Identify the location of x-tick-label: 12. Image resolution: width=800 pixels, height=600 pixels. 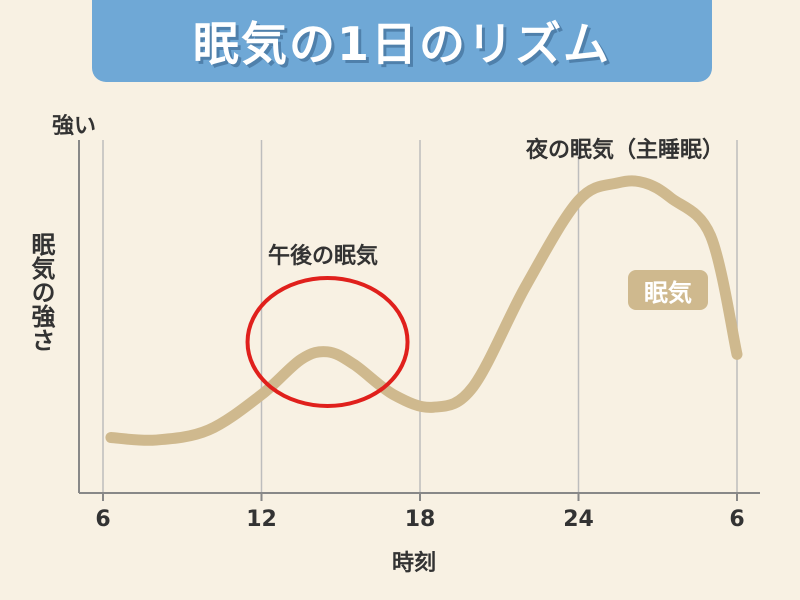
(261, 519).